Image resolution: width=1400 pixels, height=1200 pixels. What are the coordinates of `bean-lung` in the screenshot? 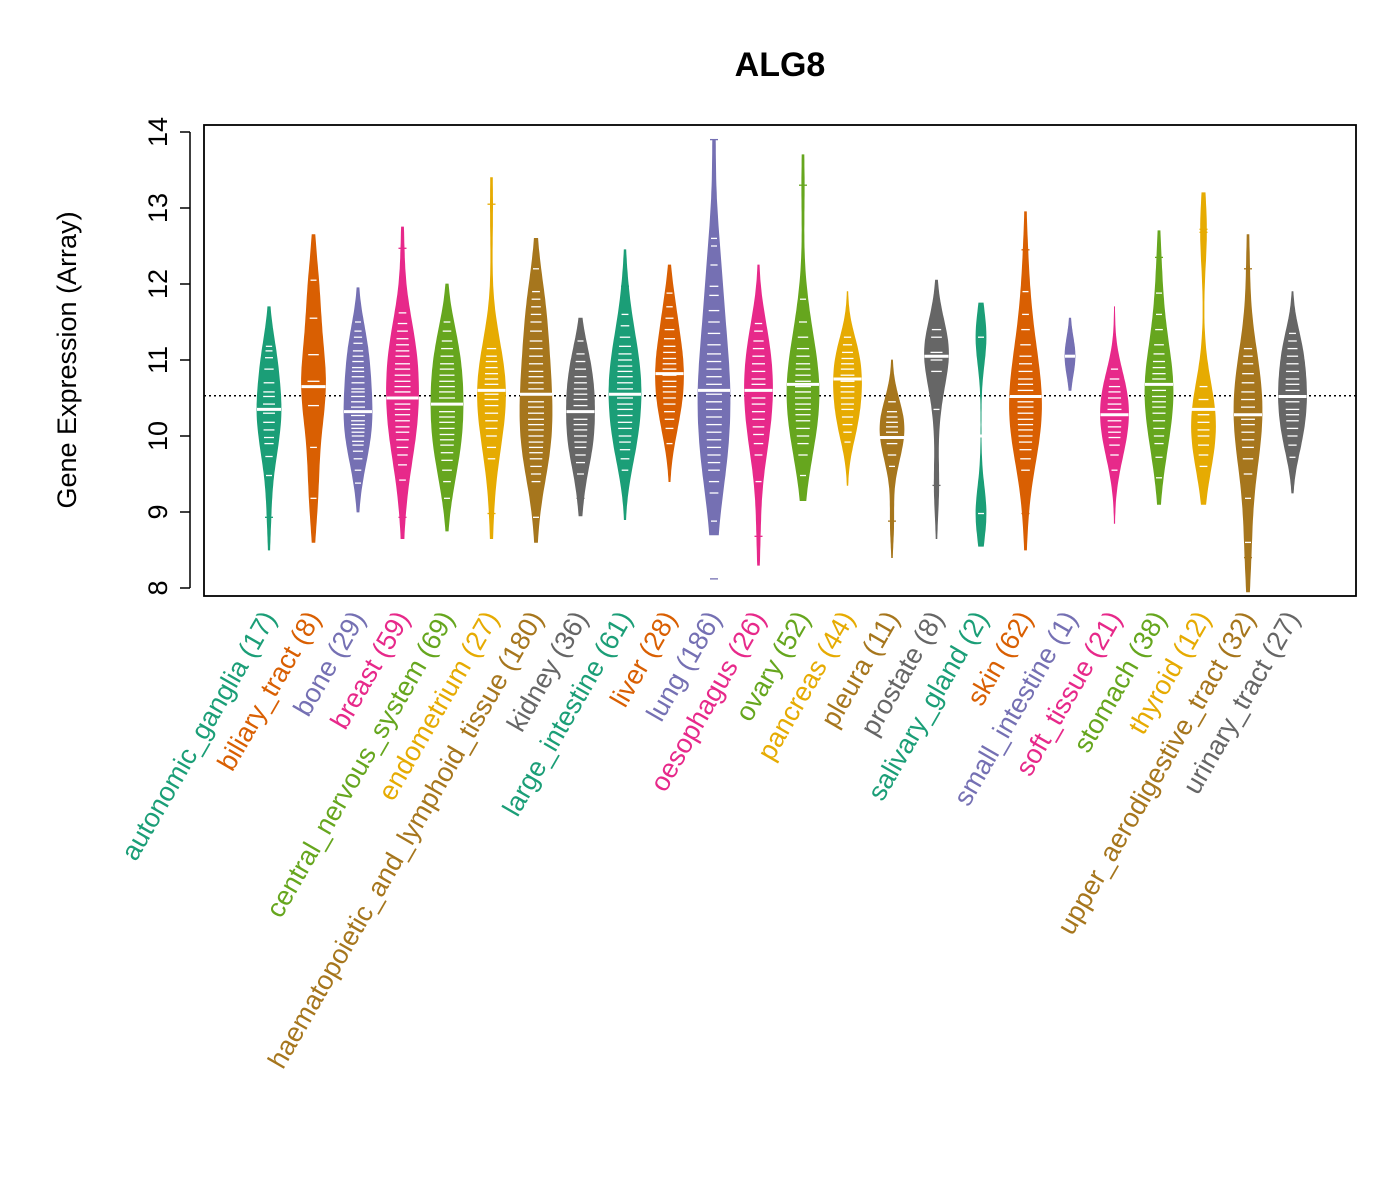 It's located at (714, 359).